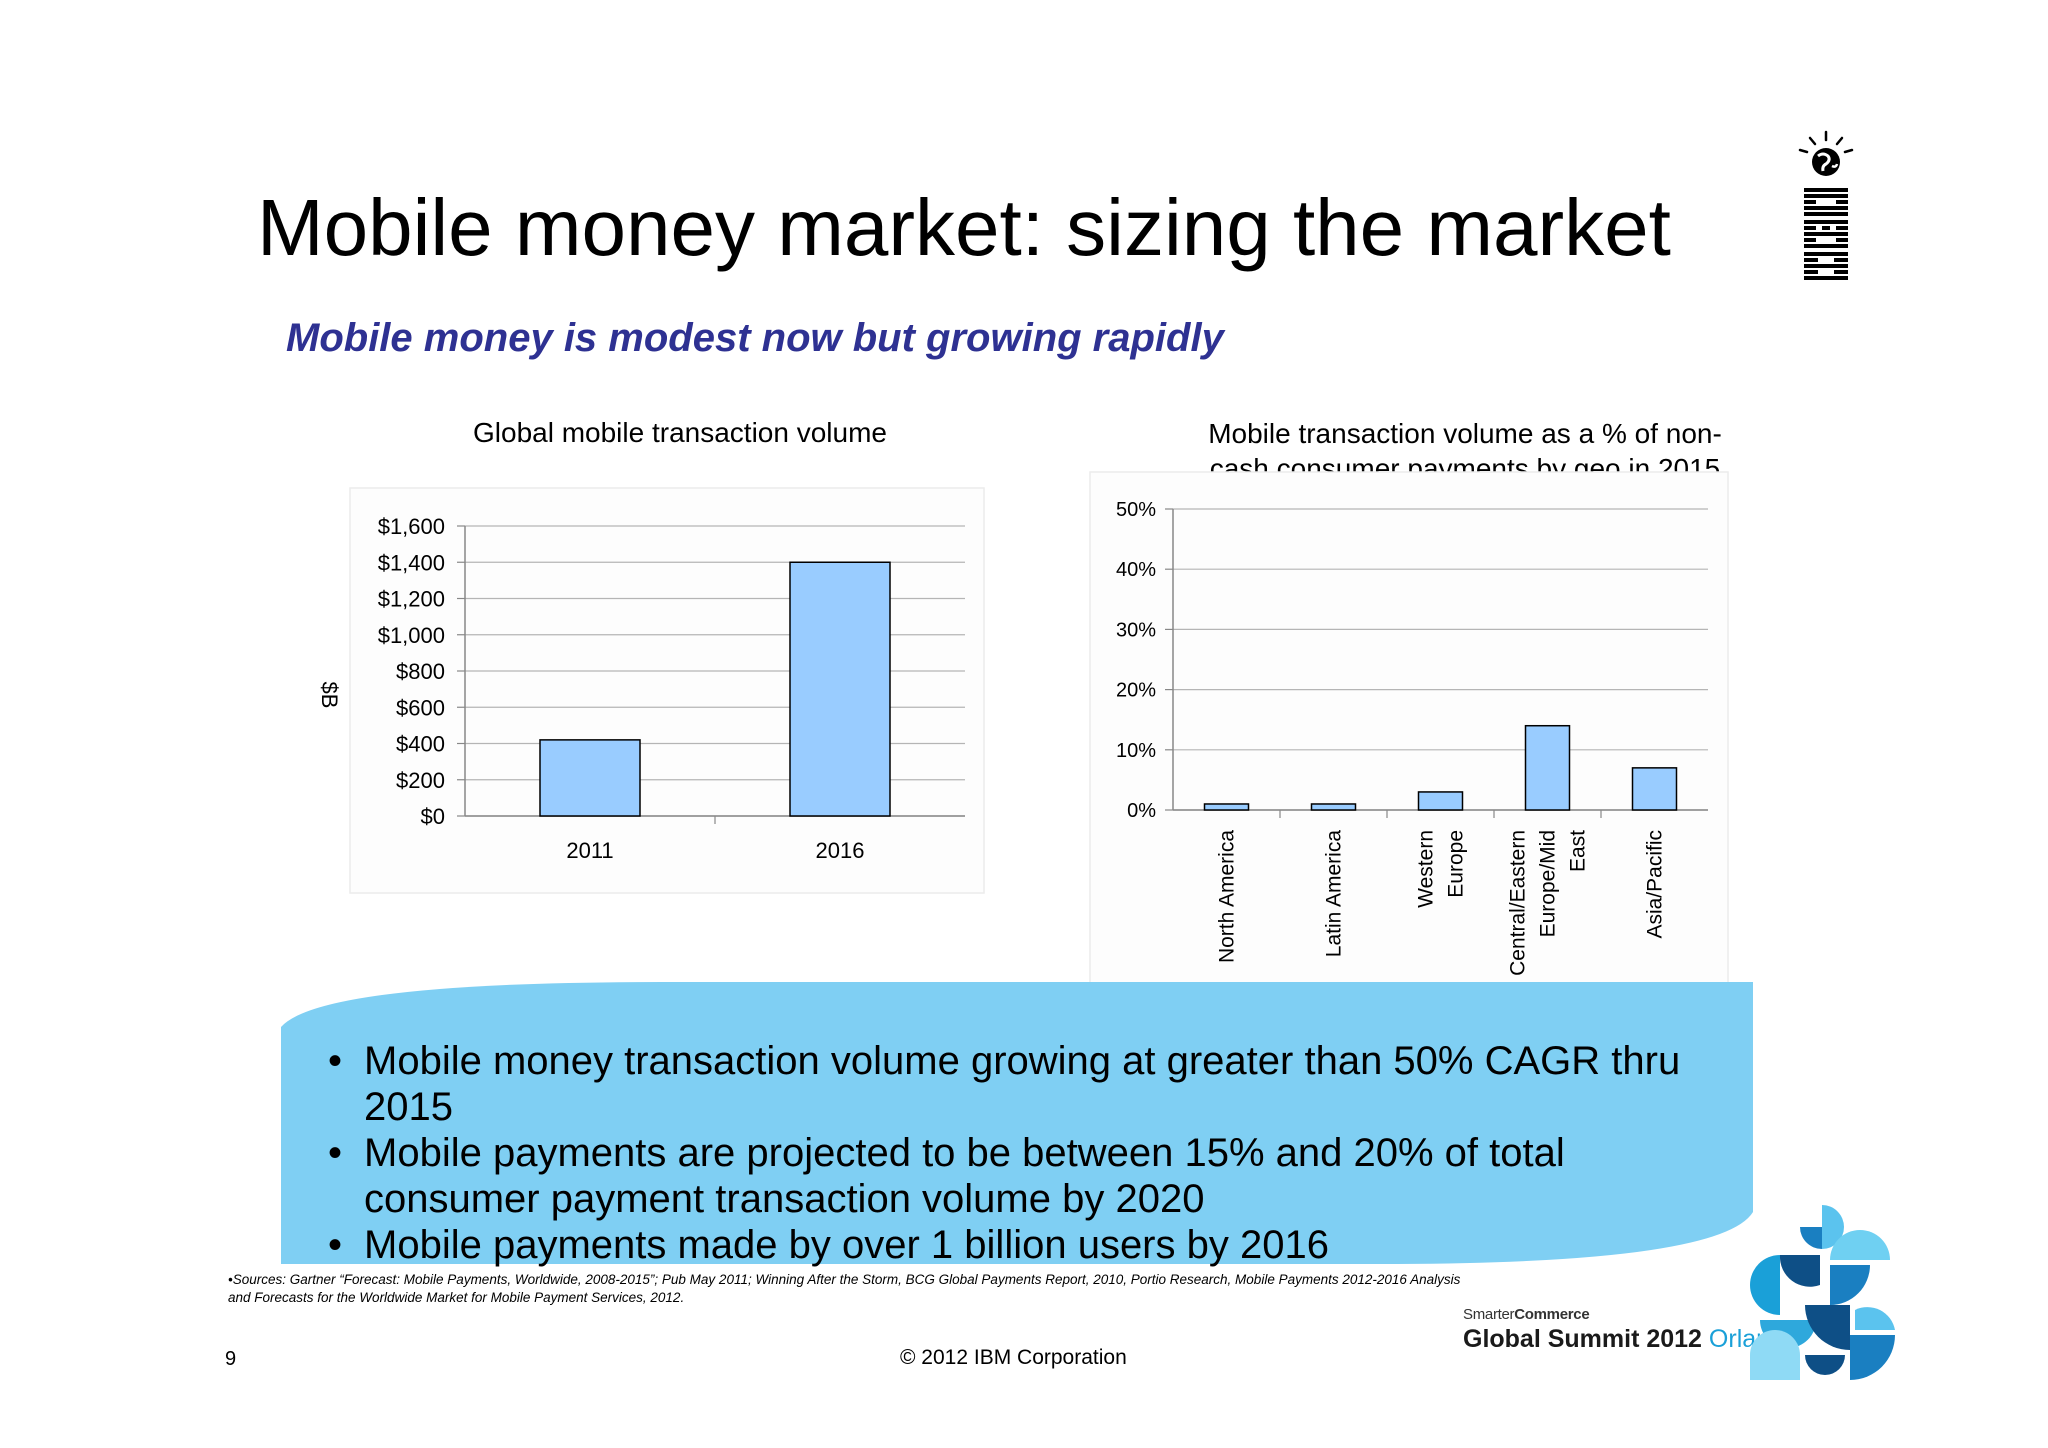 This screenshot has width=2048, height=1448. What do you see at coordinates (1136, 570) in the screenshot?
I see `chart2-ytick-label: 40%` at bounding box center [1136, 570].